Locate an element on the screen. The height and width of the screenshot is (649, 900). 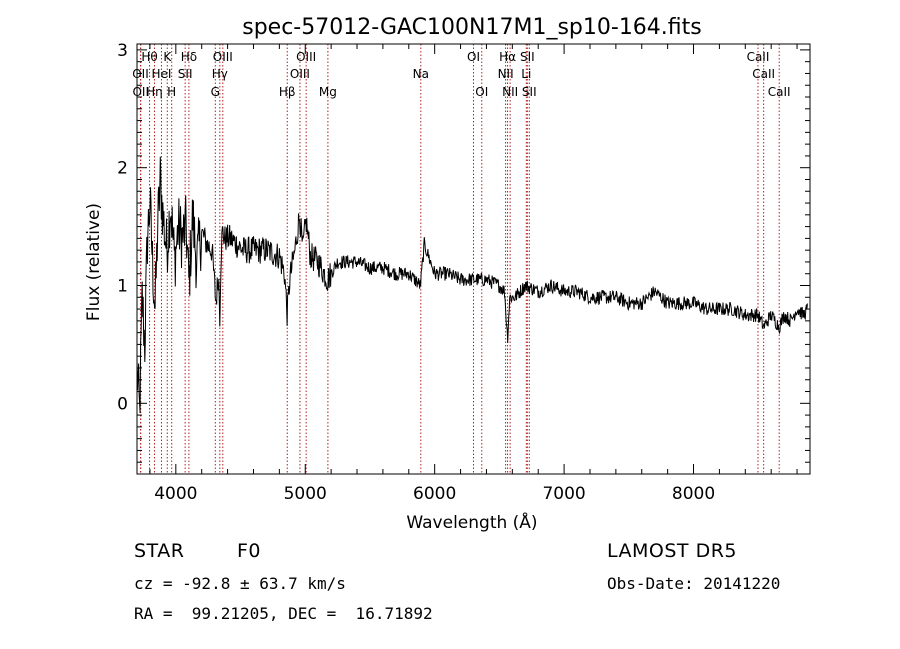
y-tick-label-1: 1 is located at coordinates (122, 287).